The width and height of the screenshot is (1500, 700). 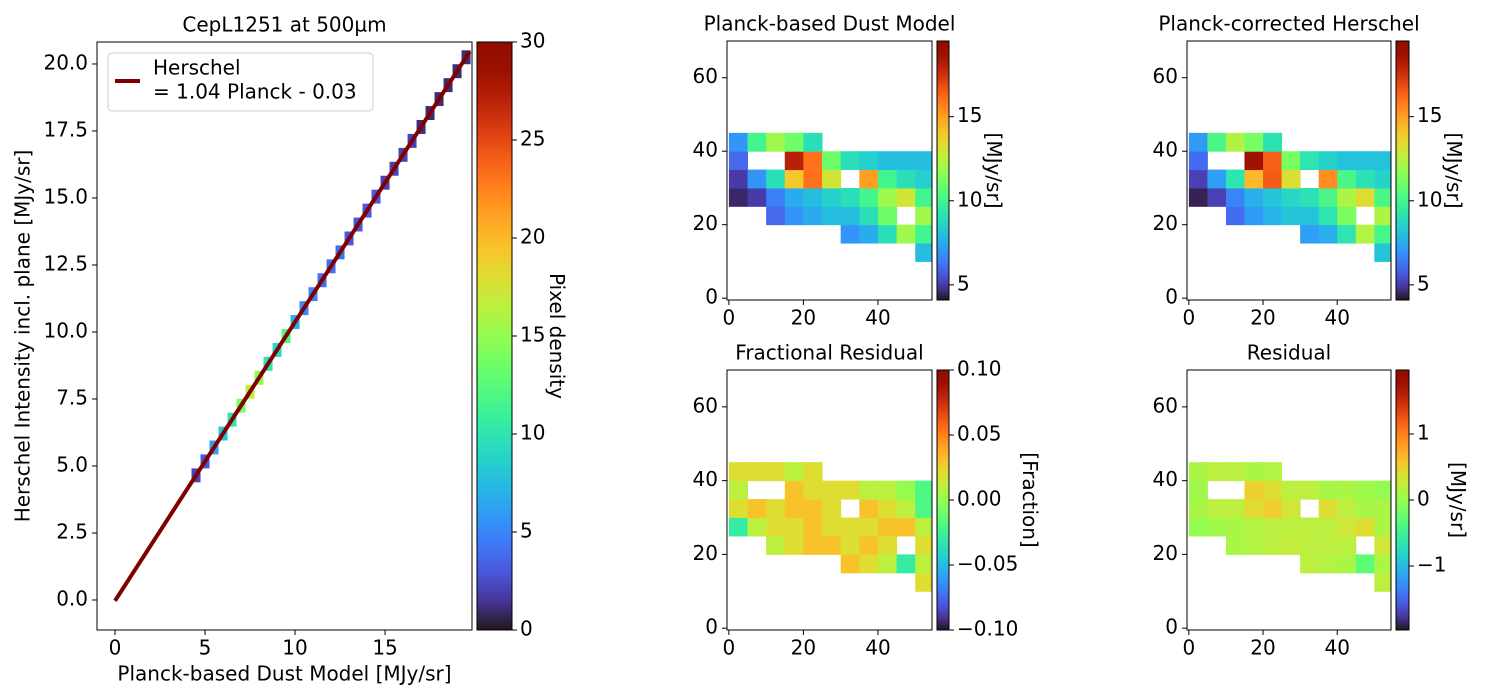 What do you see at coordinates (830, 24) in the screenshot?
I see `chart-title: Planck-based Dust Model` at bounding box center [830, 24].